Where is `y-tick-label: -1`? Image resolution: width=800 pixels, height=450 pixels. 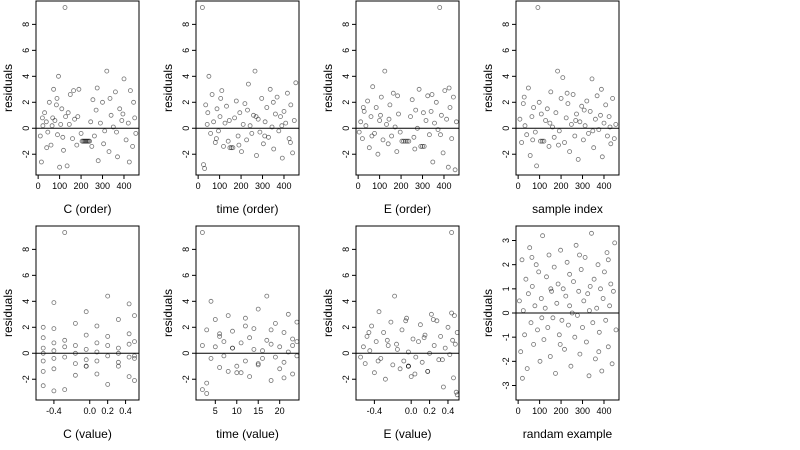 y-tick-label: -1 is located at coordinates (506, 337).